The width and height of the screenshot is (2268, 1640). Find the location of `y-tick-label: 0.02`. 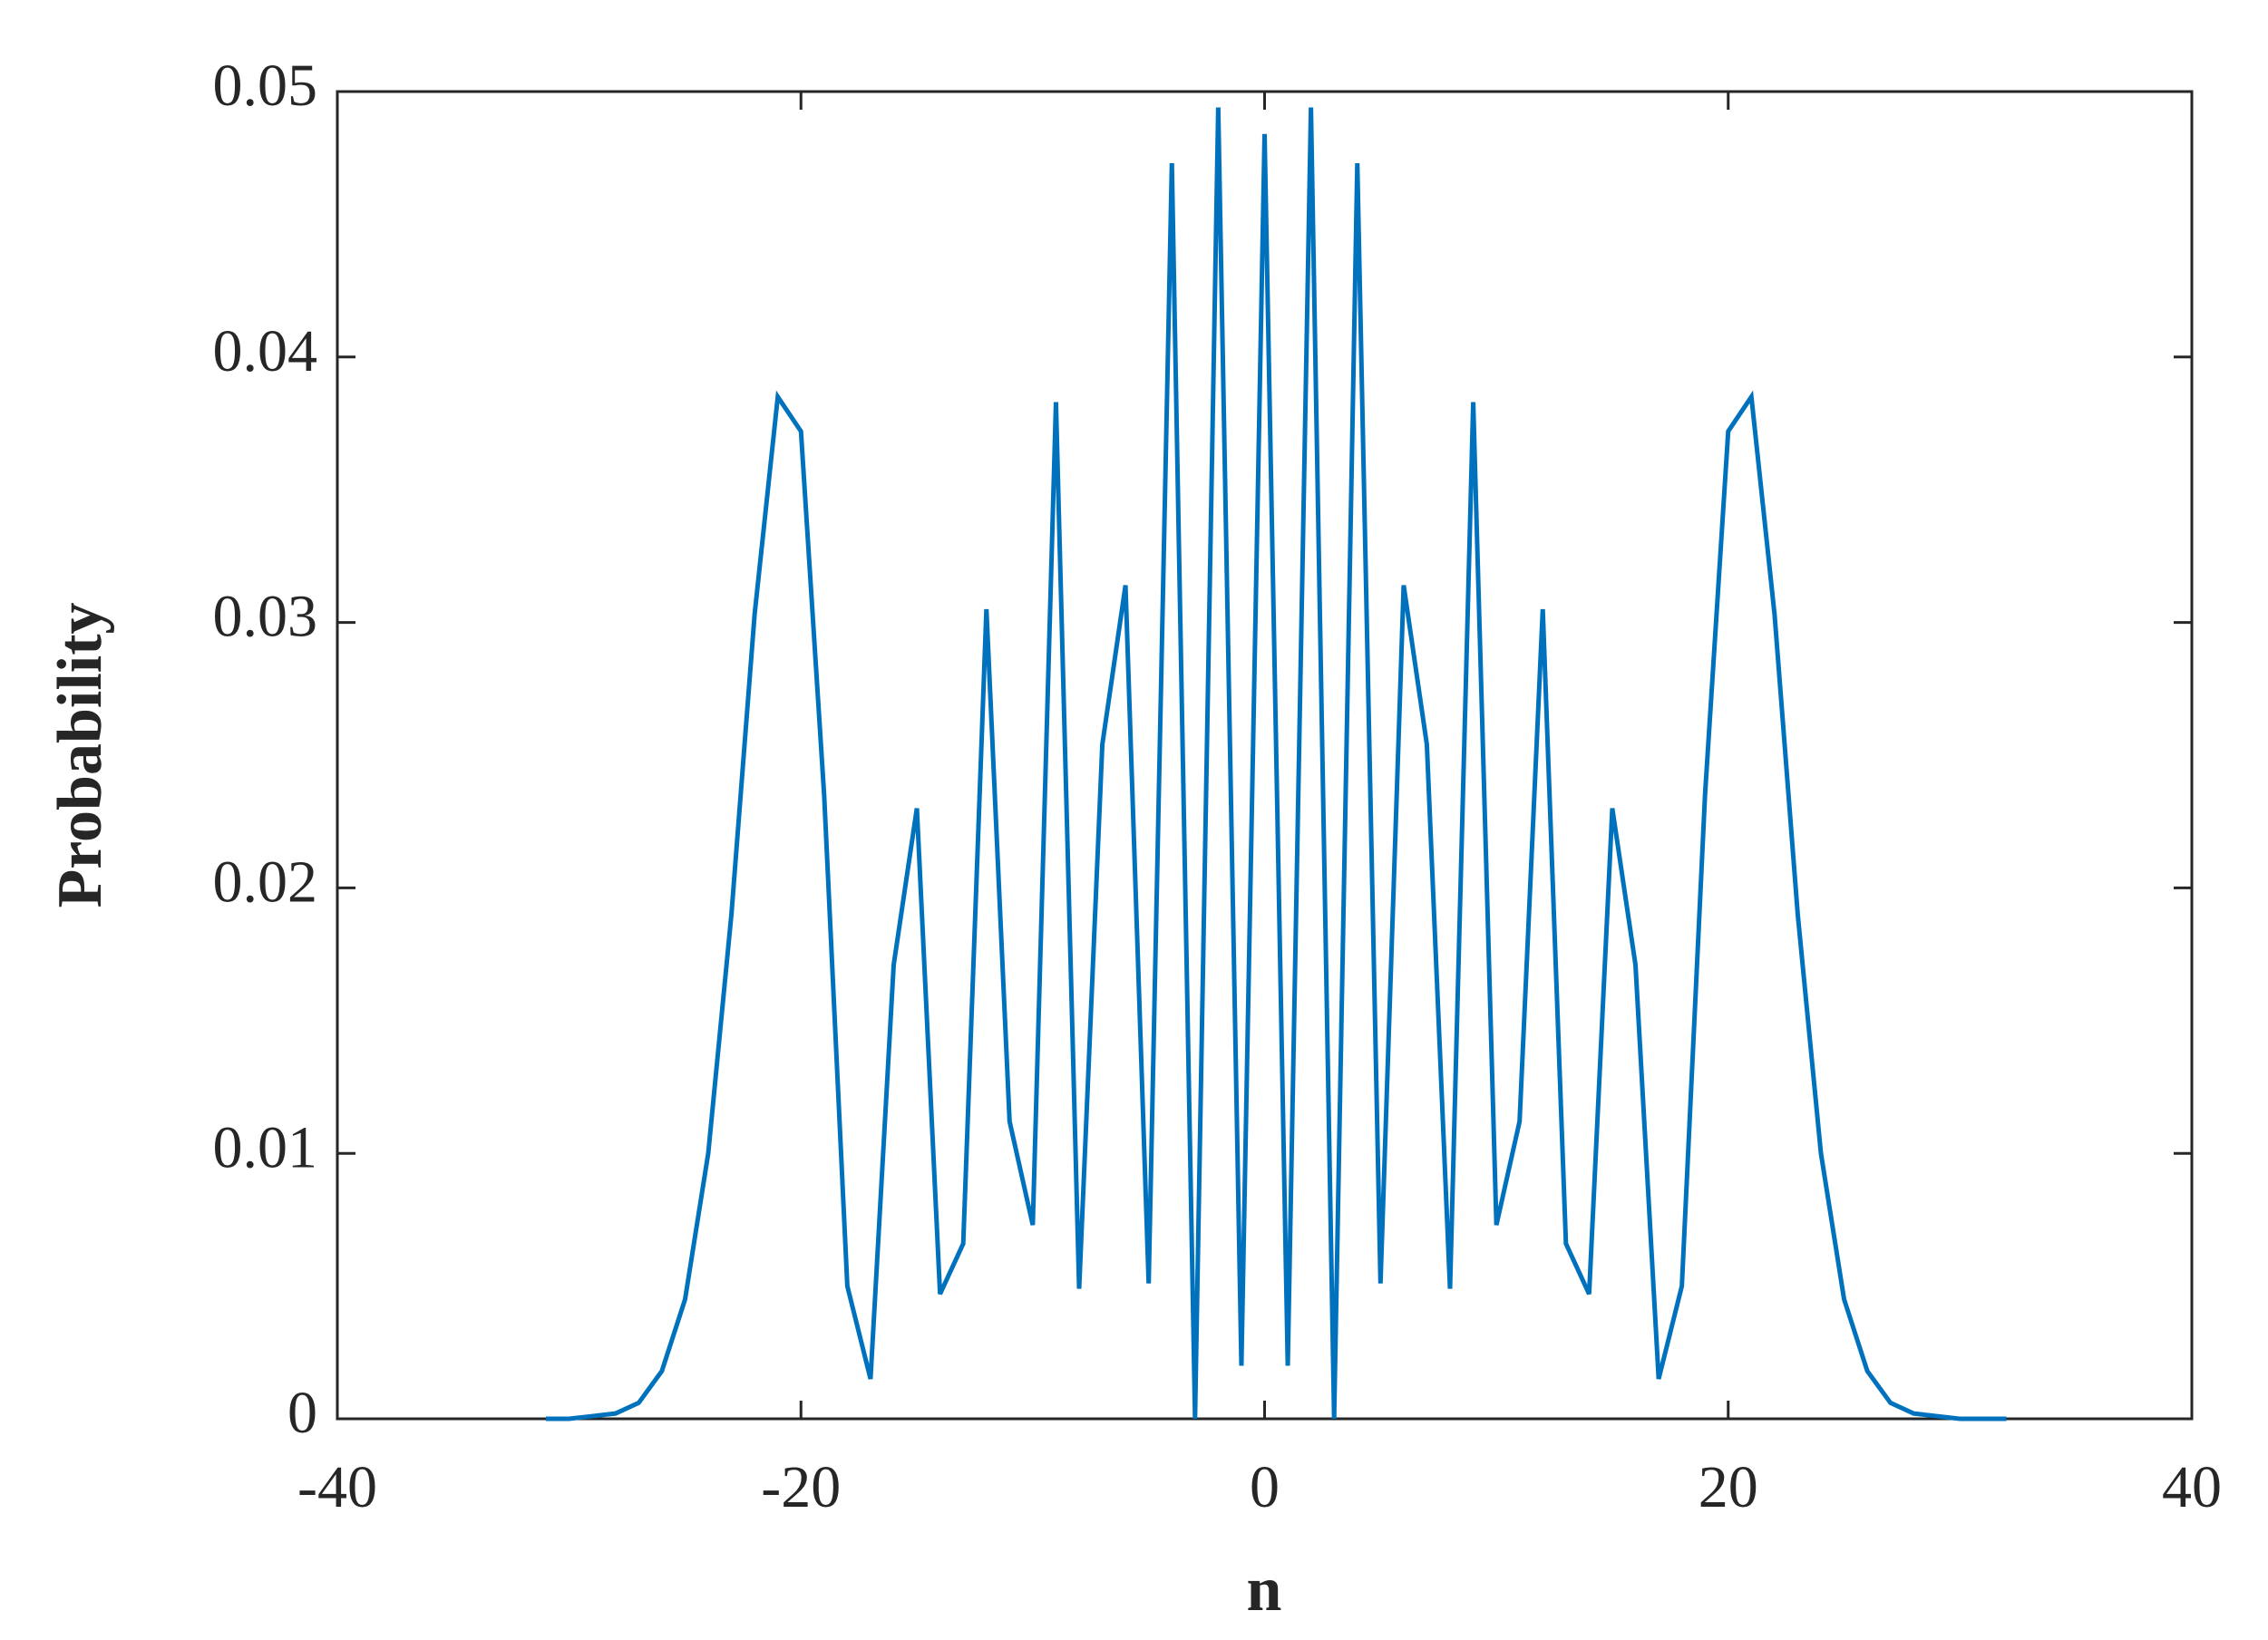

y-tick-label: 0.02 is located at coordinates (266, 882).